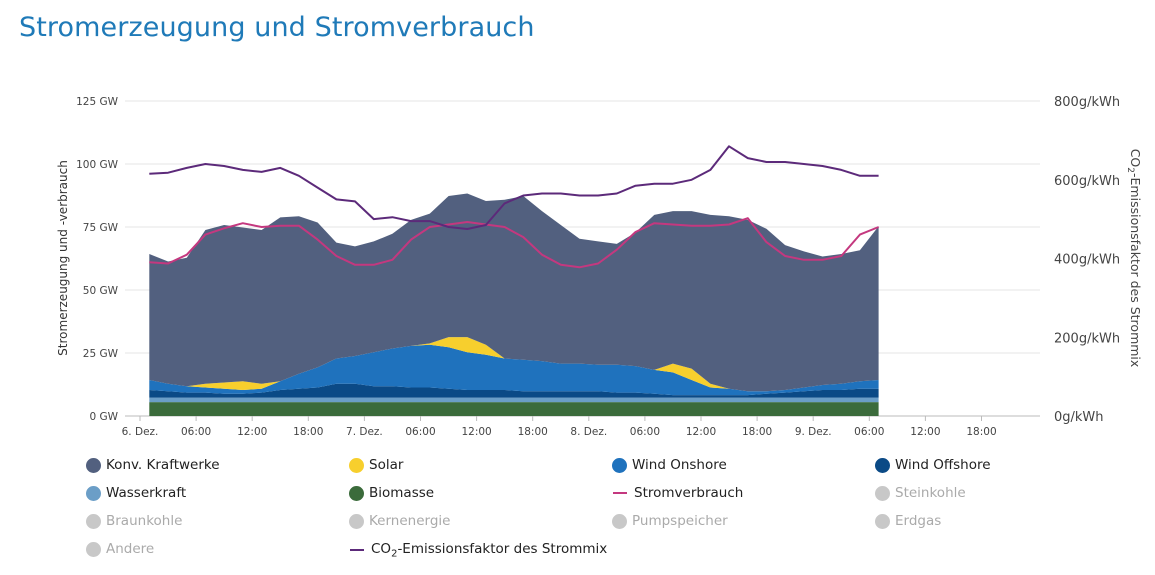 Image resolution: width=1155 pixels, height=575 pixels. Describe the element at coordinates (689, 493) in the screenshot. I see `legend-label: Stromverbrauch` at that location.